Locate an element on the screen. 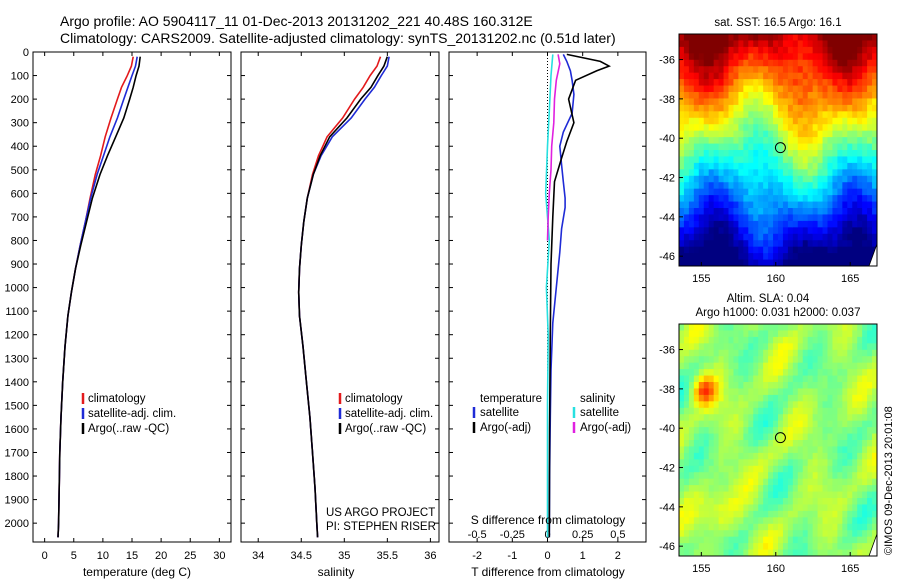 The image size is (900, 580). legend-label: Argo(-adj) is located at coordinates (605, 428).